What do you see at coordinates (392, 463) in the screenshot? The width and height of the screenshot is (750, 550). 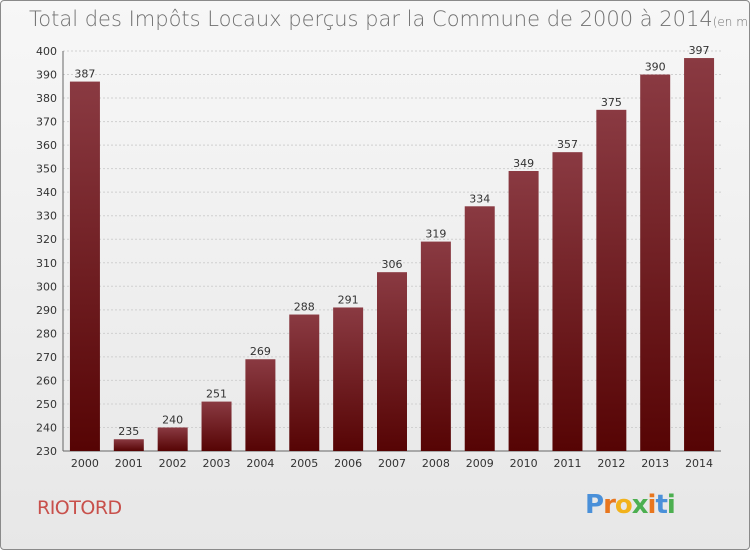 I see `x-tick-label: 2007` at bounding box center [392, 463].